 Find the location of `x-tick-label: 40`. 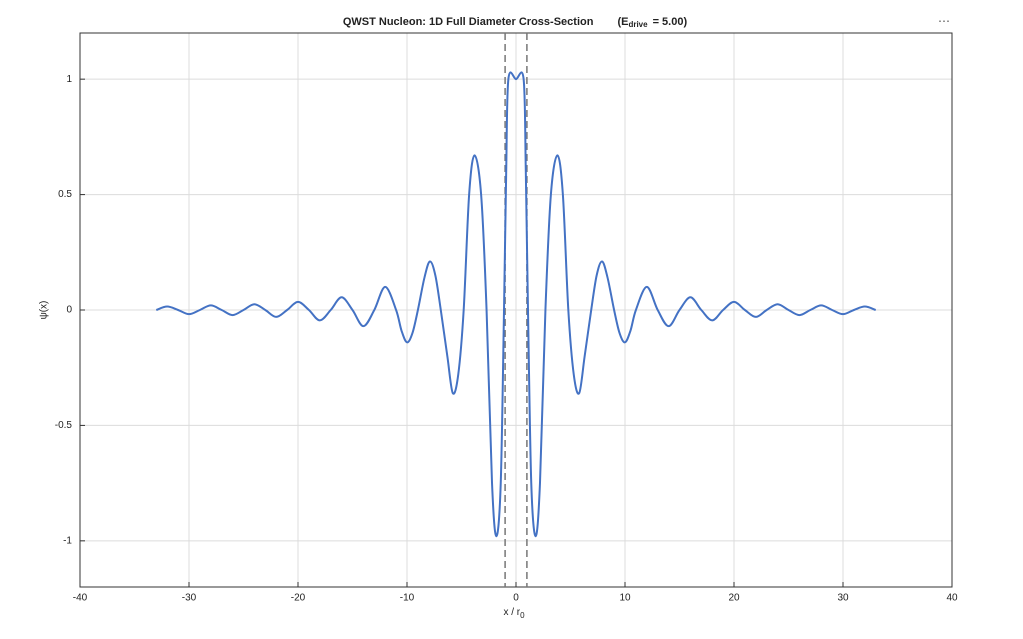

x-tick-label: 40 is located at coordinates (952, 598).